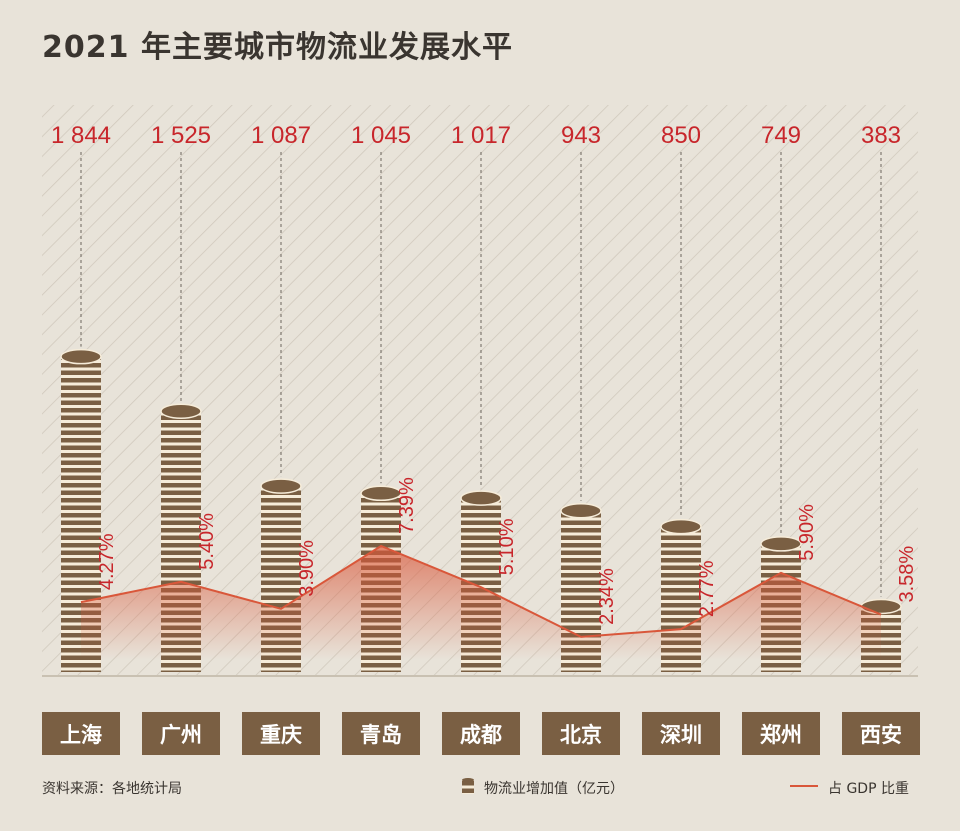 The image size is (960, 831). Describe the element at coordinates (868, 789) in the screenshot. I see `legend-line-label: 占 GDP 比重` at that location.